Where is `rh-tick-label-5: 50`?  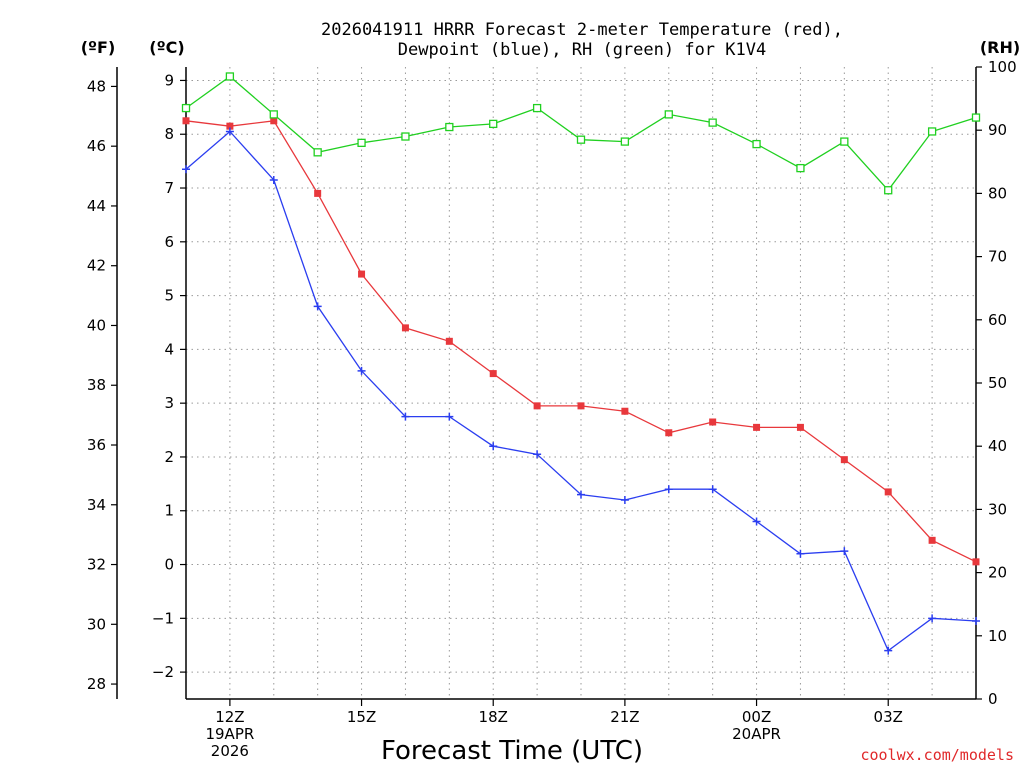
rh-tick-label-5: 50 is located at coordinates (997, 383).